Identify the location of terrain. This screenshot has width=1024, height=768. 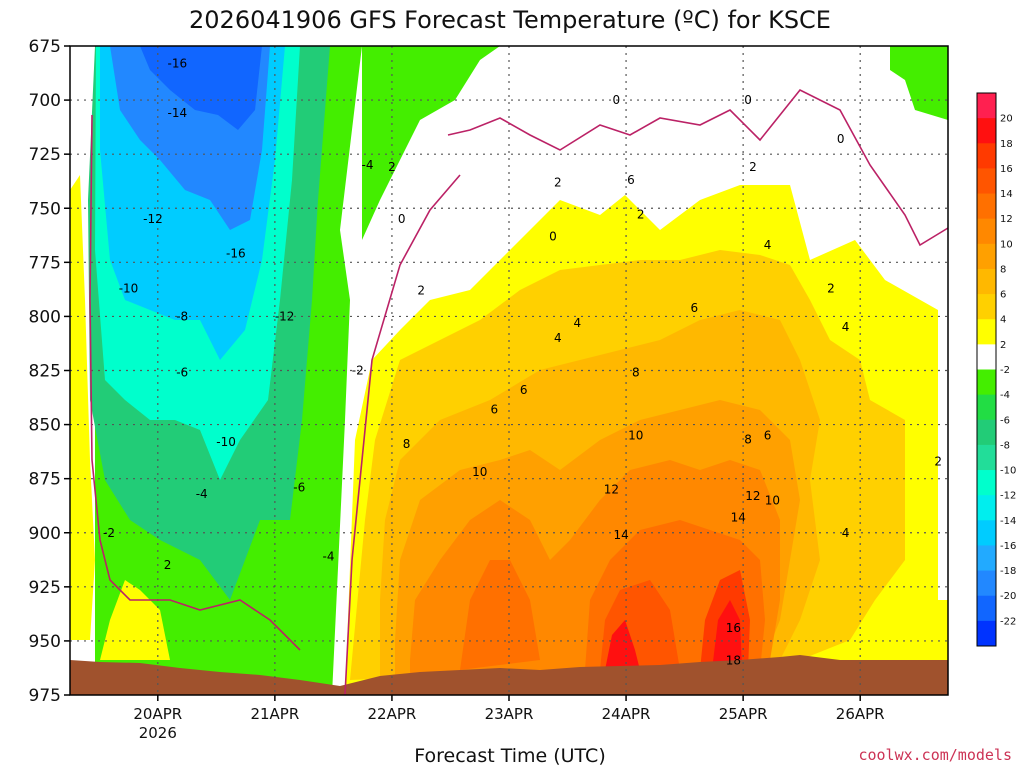
(509, 675).